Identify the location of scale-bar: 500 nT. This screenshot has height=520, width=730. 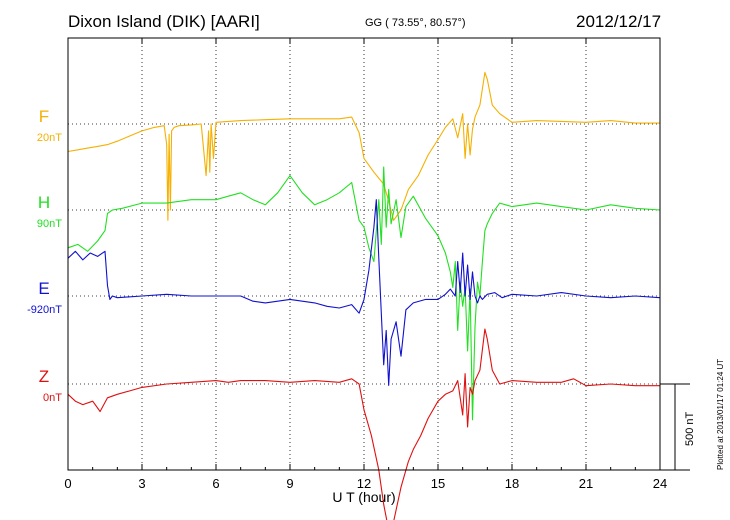
(678, 427).